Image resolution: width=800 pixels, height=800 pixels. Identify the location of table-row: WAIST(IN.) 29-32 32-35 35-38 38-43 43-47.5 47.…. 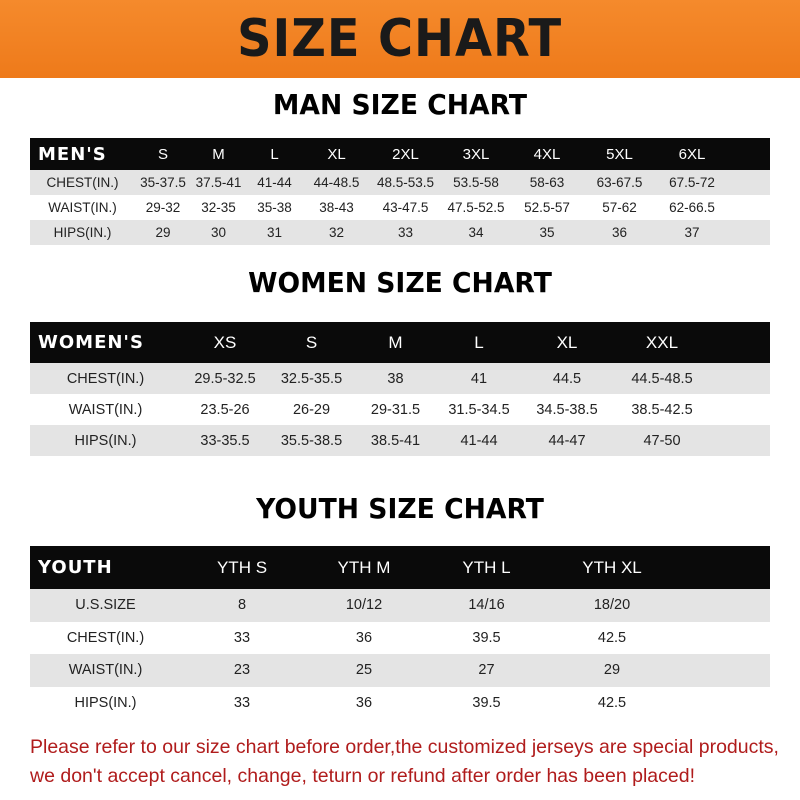
(400, 207).